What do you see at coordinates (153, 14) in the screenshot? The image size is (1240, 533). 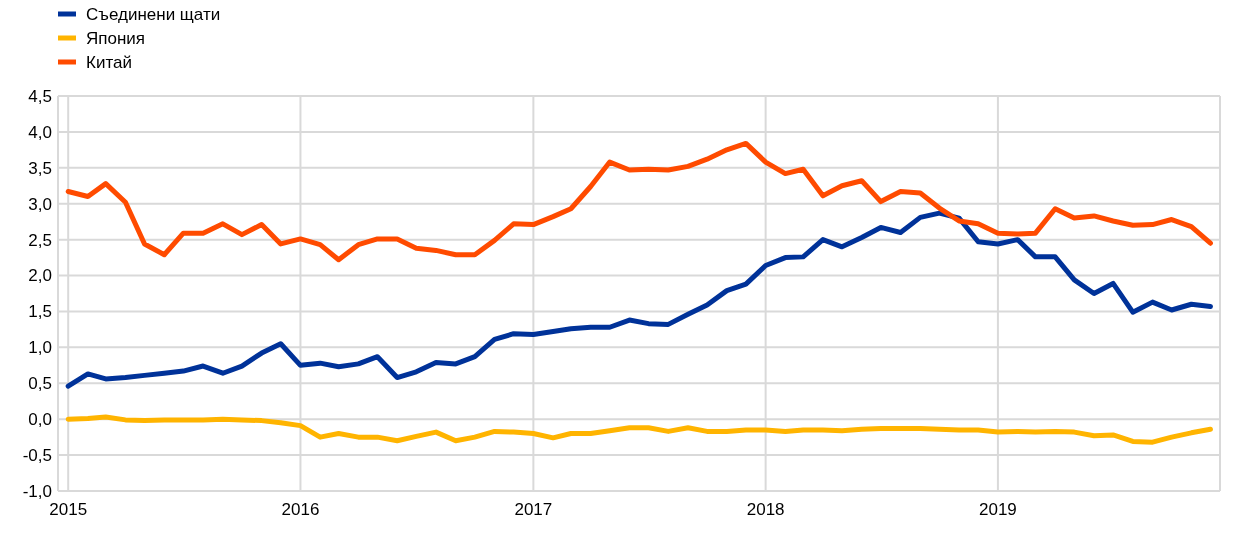 I see `legend-label: Съединени щати` at bounding box center [153, 14].